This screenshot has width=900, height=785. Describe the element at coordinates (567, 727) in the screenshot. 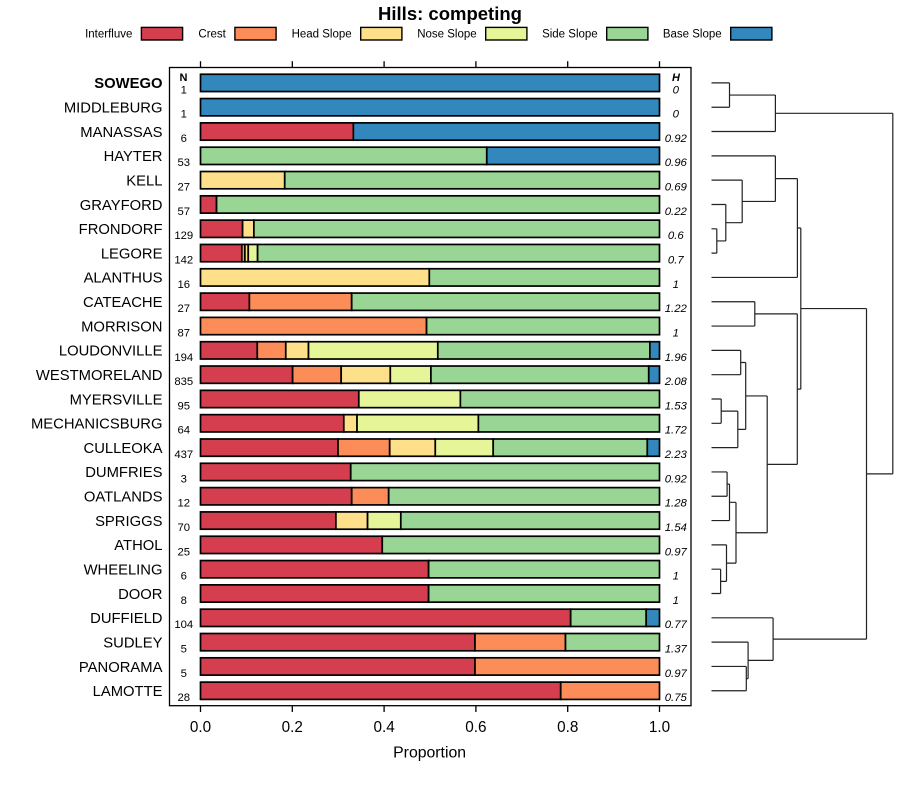

I see `svg-text: 0.8` at that location.